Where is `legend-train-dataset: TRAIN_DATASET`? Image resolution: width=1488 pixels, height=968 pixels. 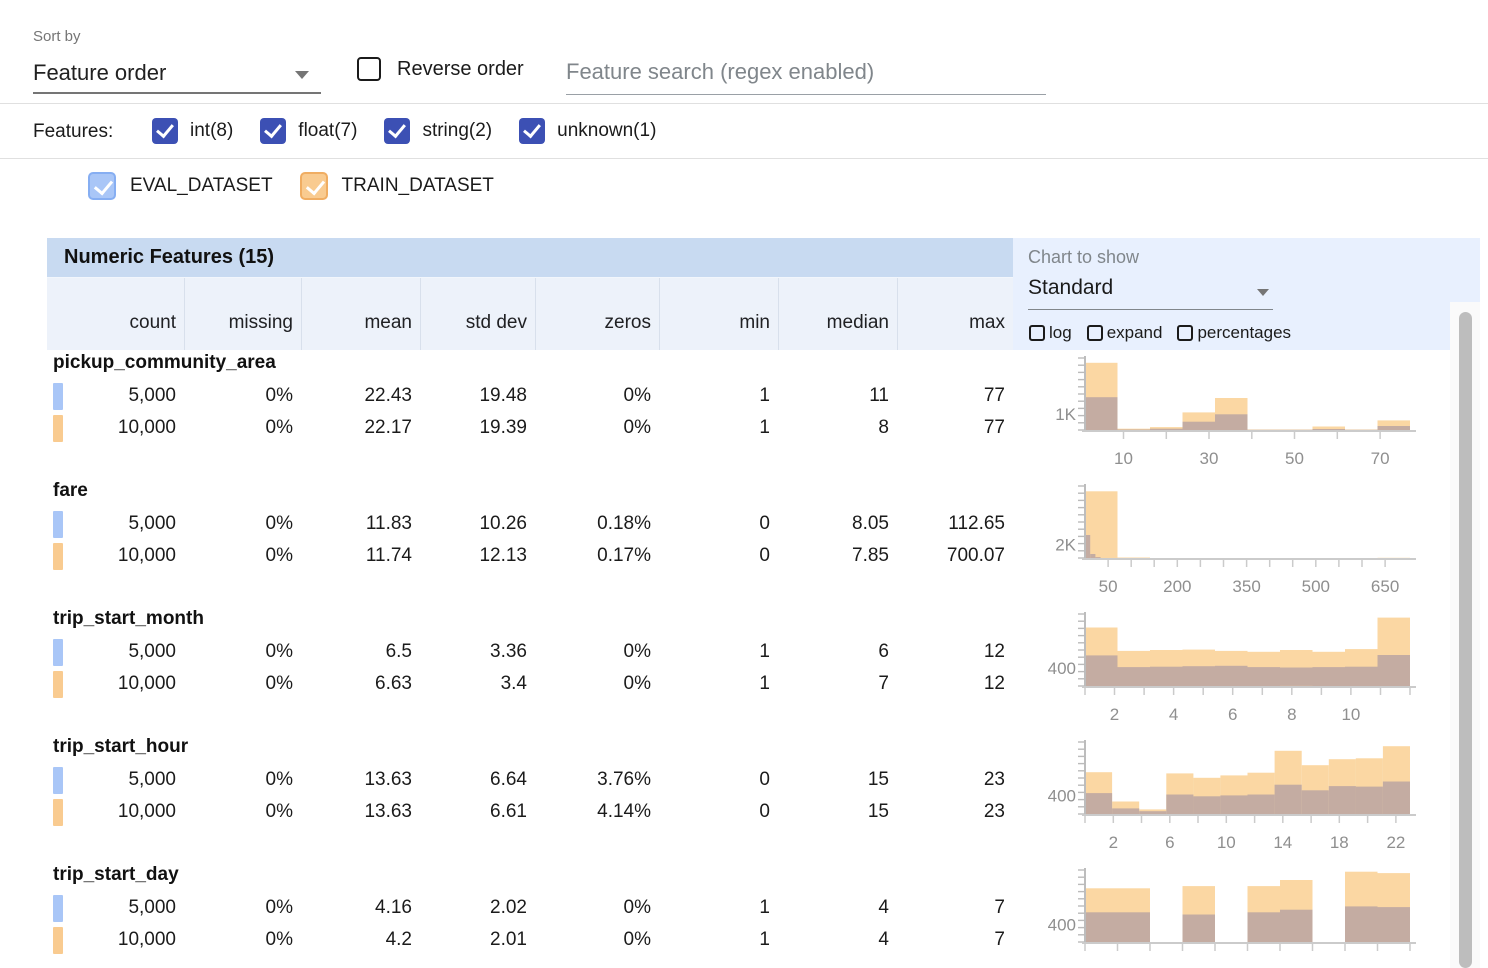 legend-train-dataset: TRAIN_DATASET is located at coordinates (396, 186).